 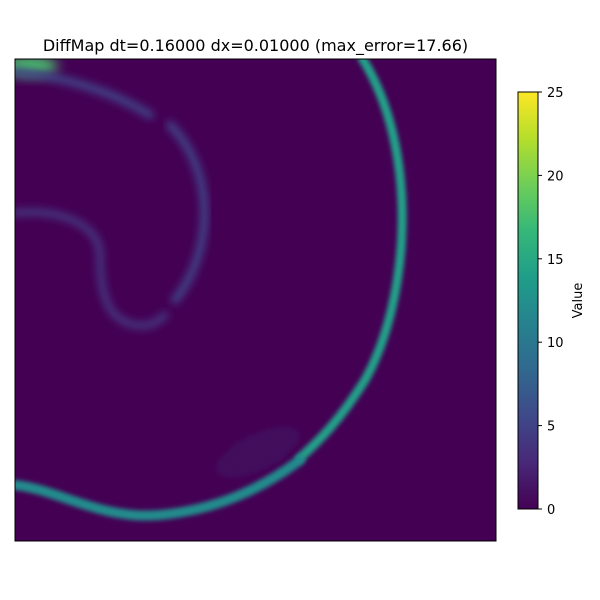 What do you see at coordinates (555, 260) in the screenshot?
I see `colorbar-tick-label: 15` at bounding box center [555, 260].